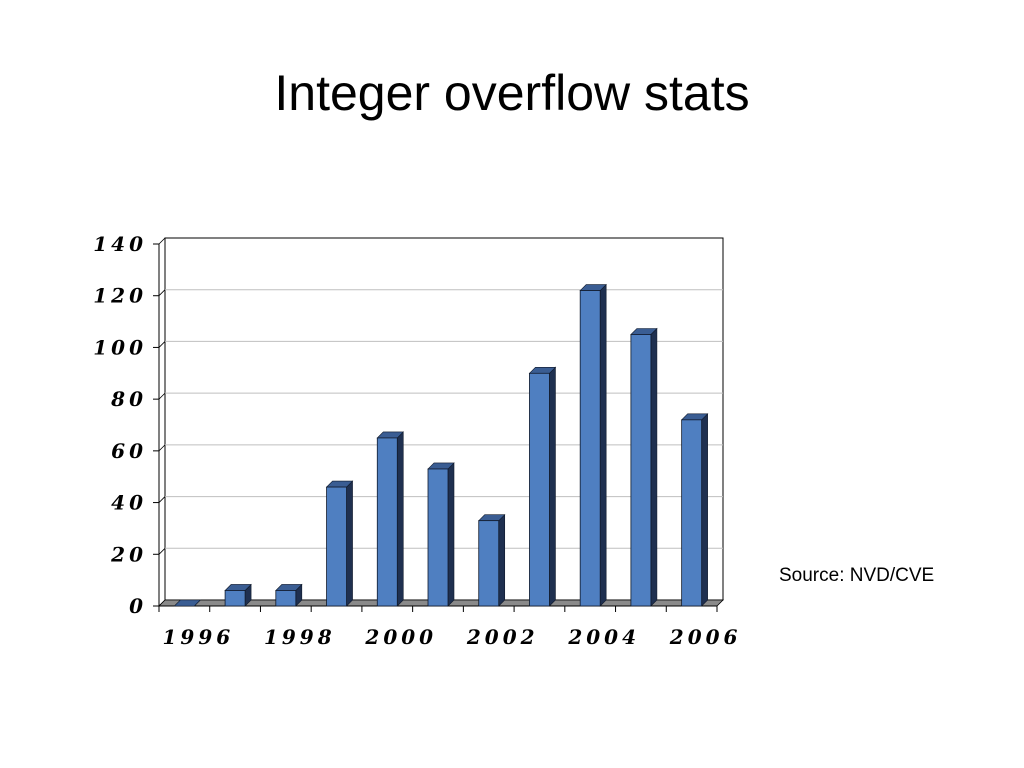  Describe the element at coordinates (199, 637) in the screenshot. I see `x-tick-label: 1996` at that location.